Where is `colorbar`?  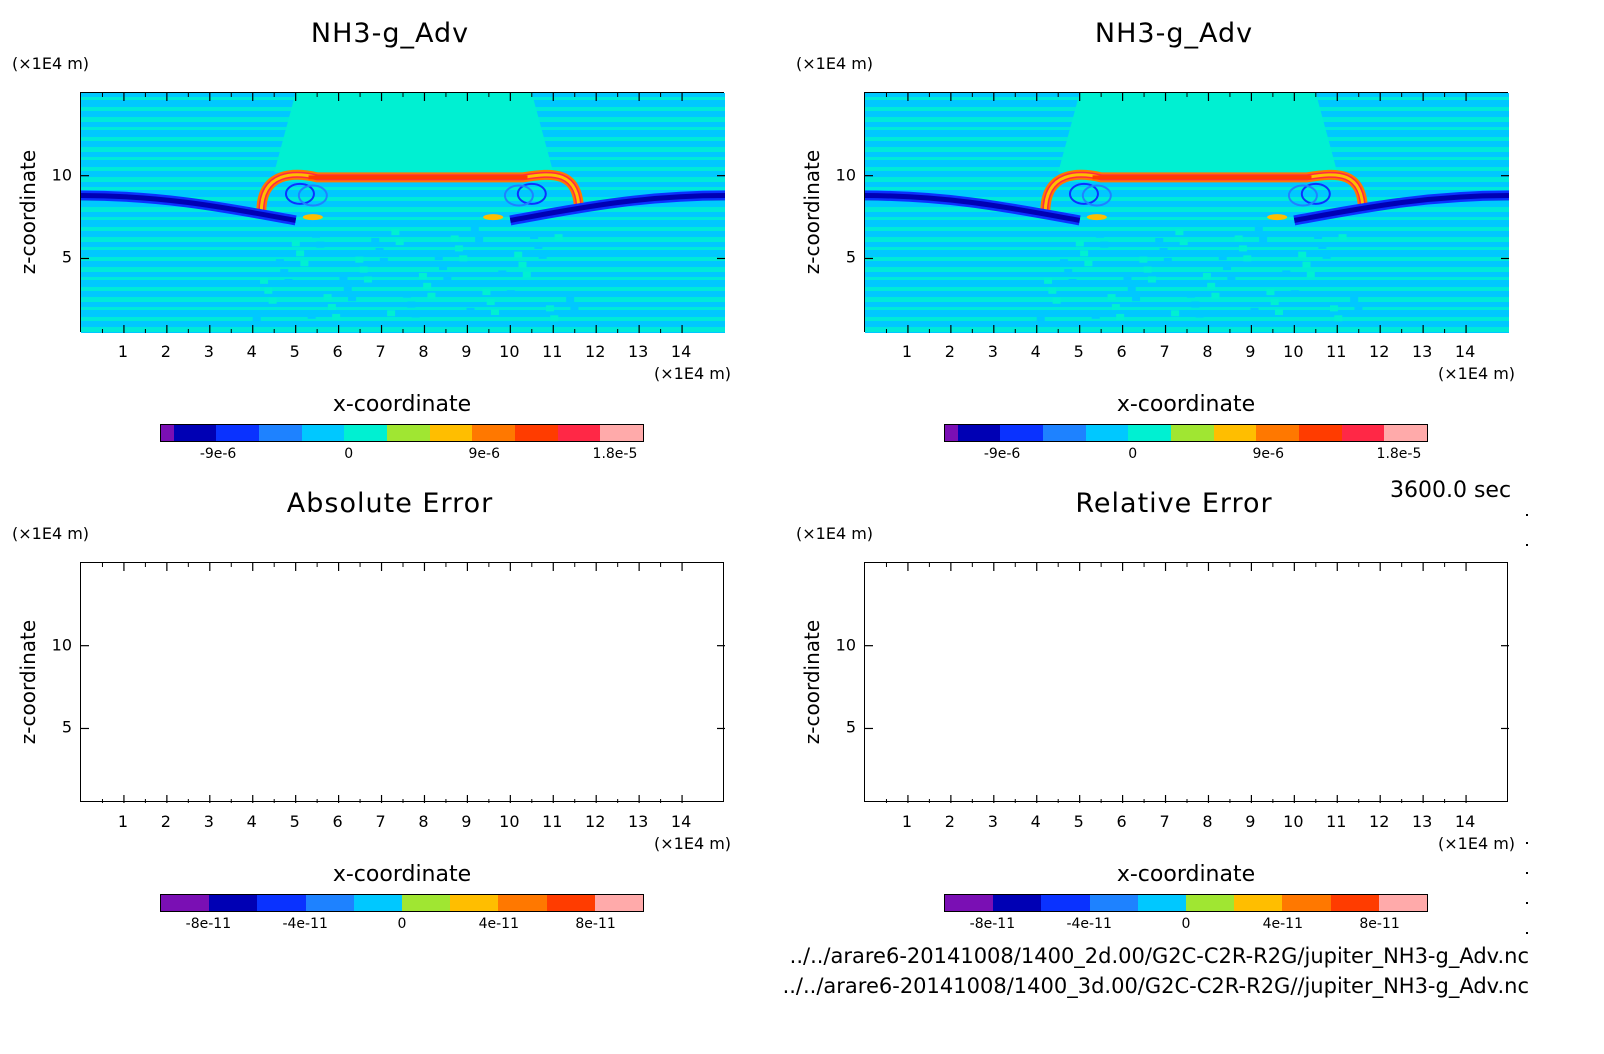
colorbar is located at coordinates (1186, 903).